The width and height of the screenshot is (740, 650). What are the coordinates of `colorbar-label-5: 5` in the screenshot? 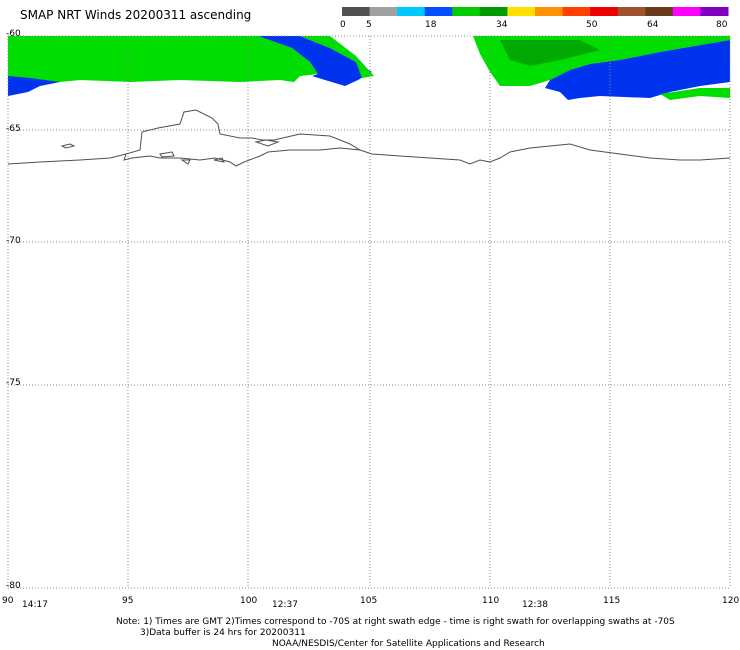 It's located at (369, 25).